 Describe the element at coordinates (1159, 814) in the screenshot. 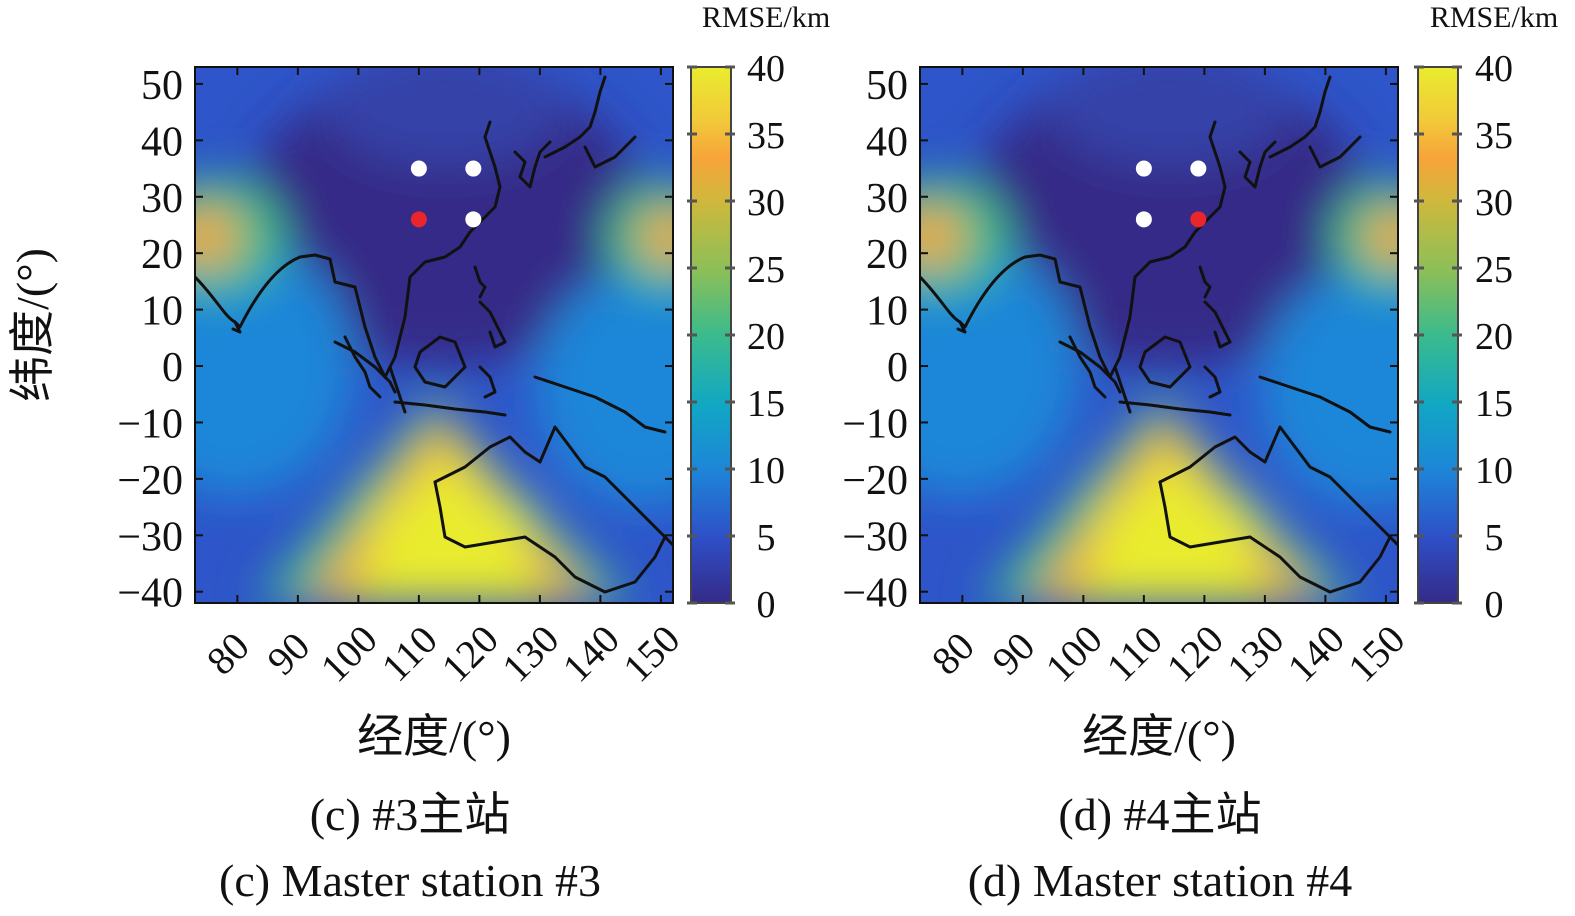

I see `caption-zh: (d) #4主站` at that location.